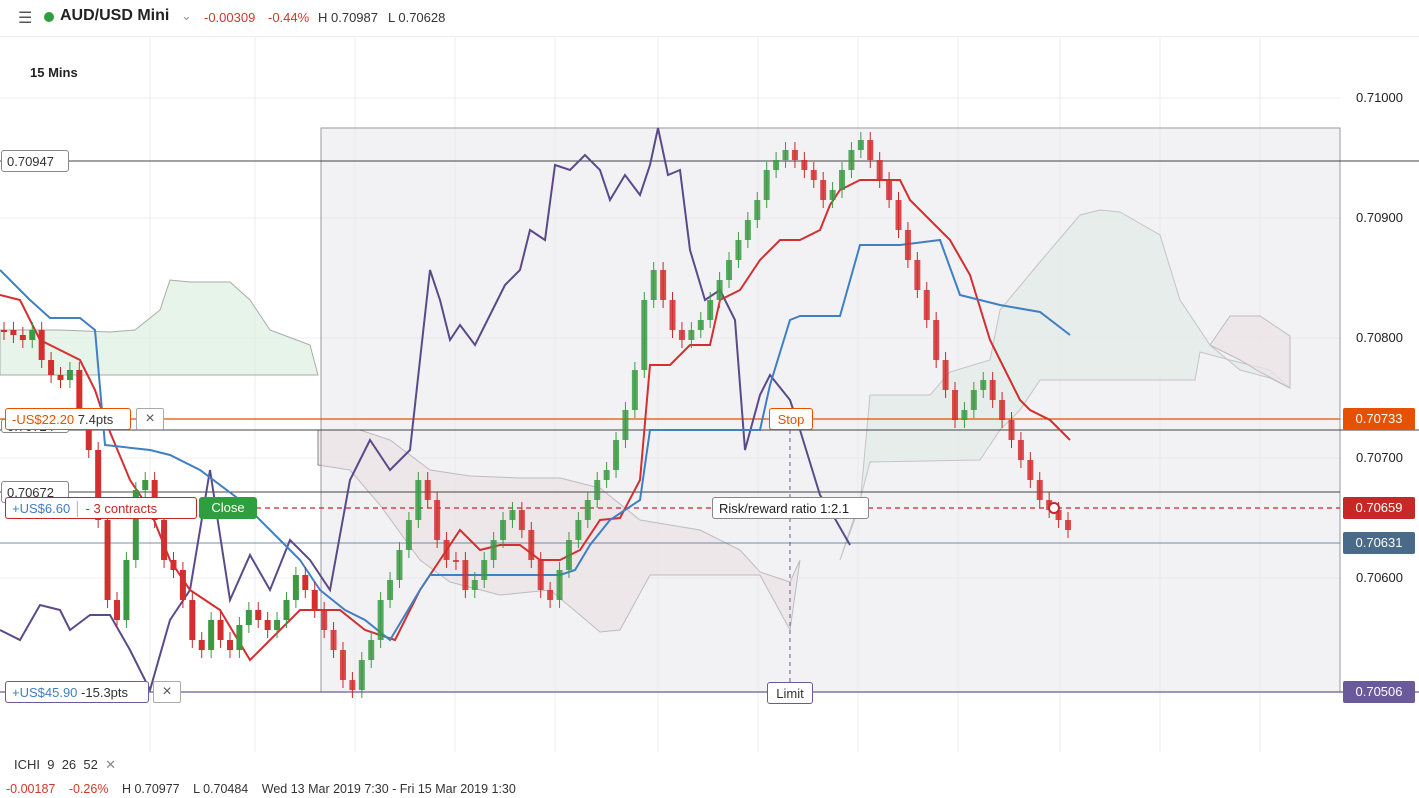  I want to click on limit-order-pts: -15.3pts, so click(105, 692).